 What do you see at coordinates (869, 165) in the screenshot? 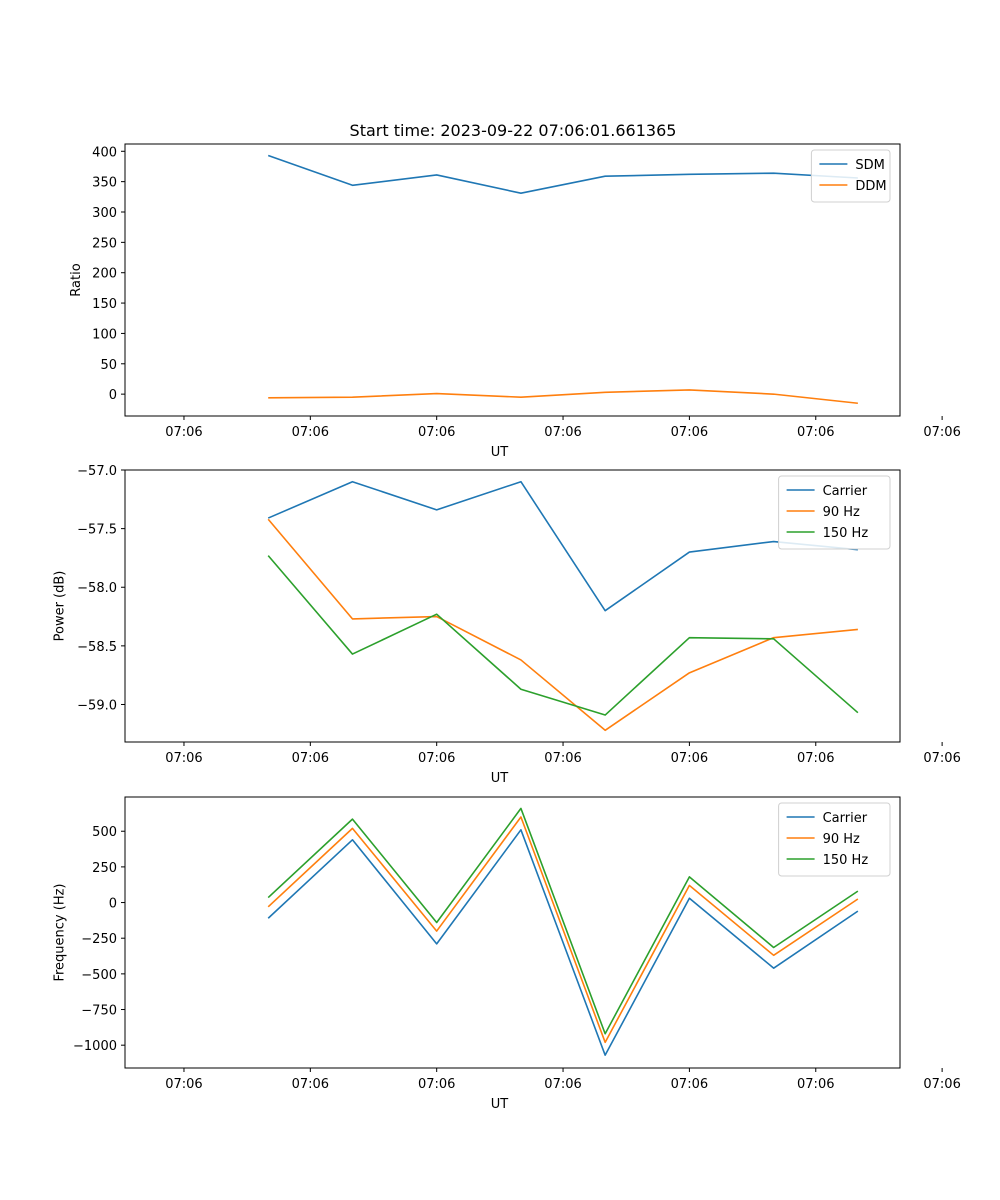
I see `legend-label: SDM` at bounding box center [869, 165].